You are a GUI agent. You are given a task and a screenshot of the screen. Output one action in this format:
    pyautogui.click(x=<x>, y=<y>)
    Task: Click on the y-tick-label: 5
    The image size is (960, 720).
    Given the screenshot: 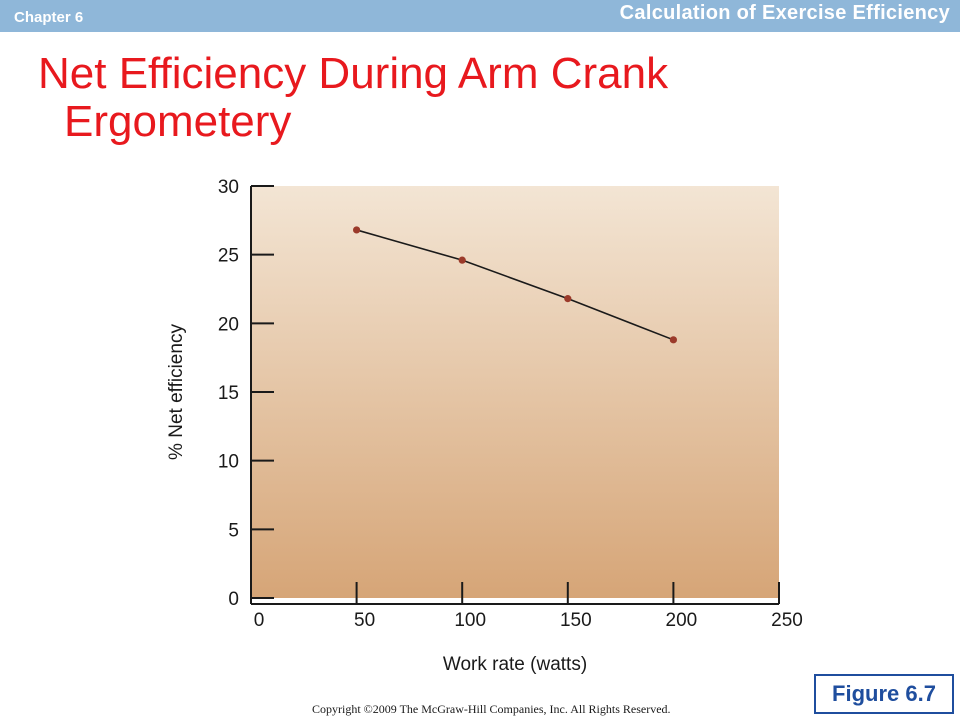 What is the action you would take?
    pyautogui.click(x=233, y=530)
    